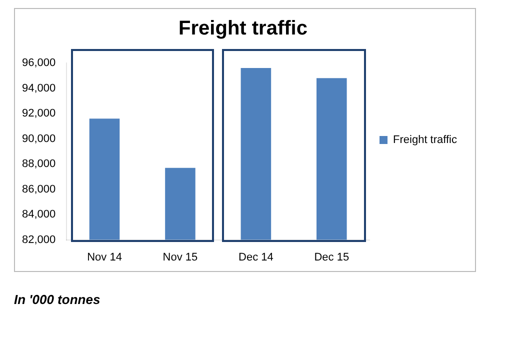 This screenshot has width=505, height=341. I want to click on legend-label: Freight traffic, so click(425, 140).